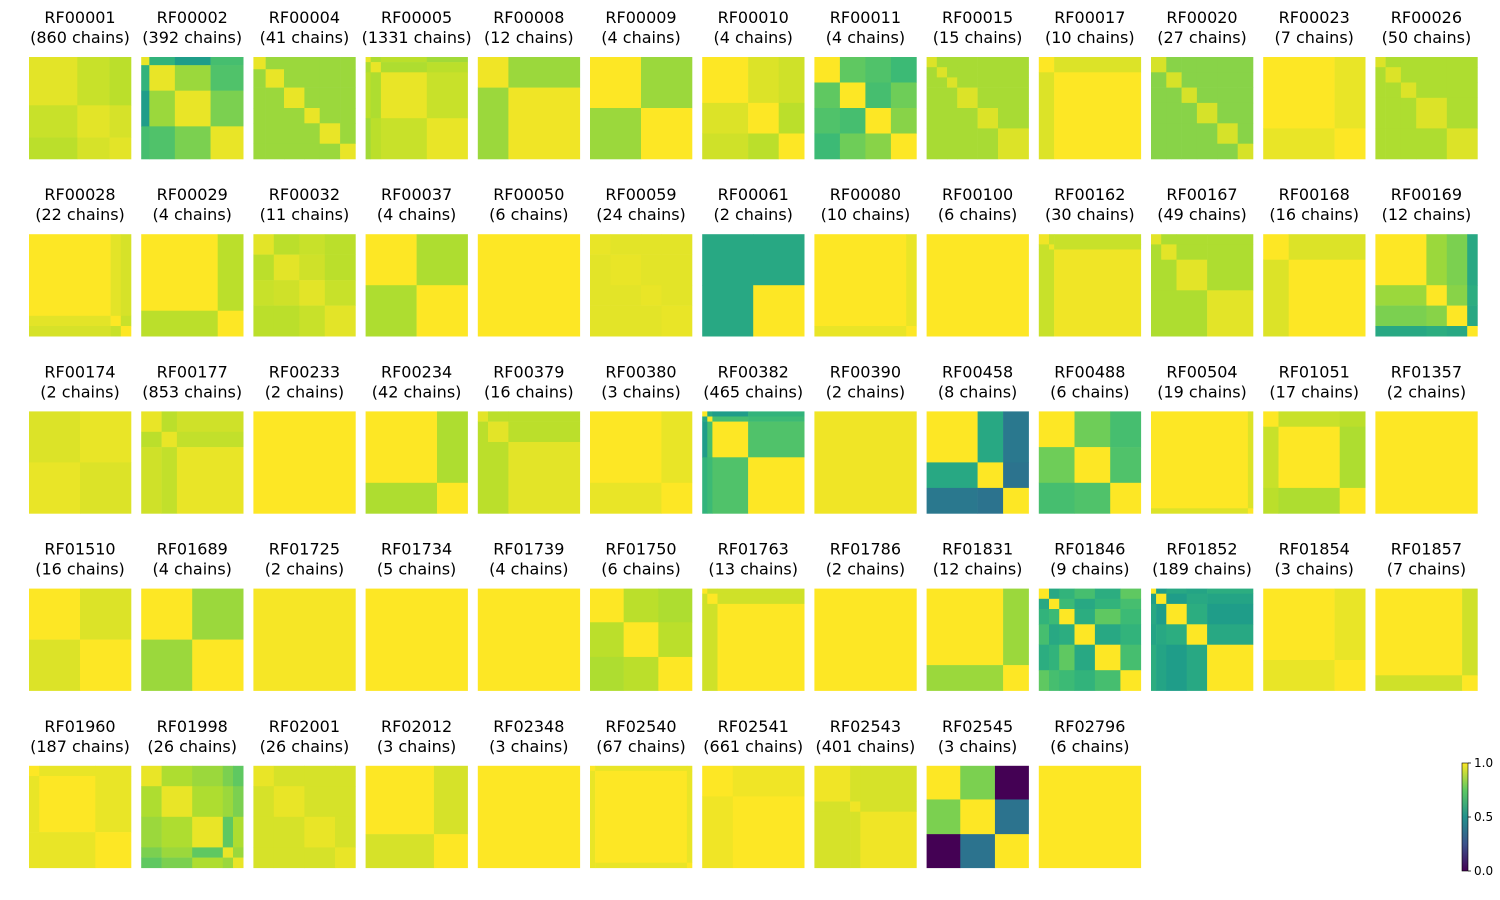 This screenshot has width=1500, height=900. Describe the element at coordinates (1201, 17) in the screenshot. I see `panel-family-label: RF00020` at that location.